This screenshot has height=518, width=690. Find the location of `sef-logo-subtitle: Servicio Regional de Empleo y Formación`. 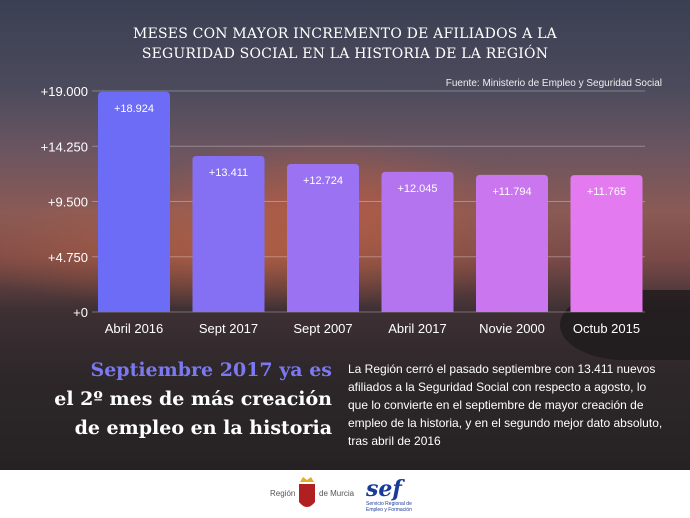

sef-logo-subtitle: Servicio Regional de Empleo y Formación is located at coordinates (389, 507).